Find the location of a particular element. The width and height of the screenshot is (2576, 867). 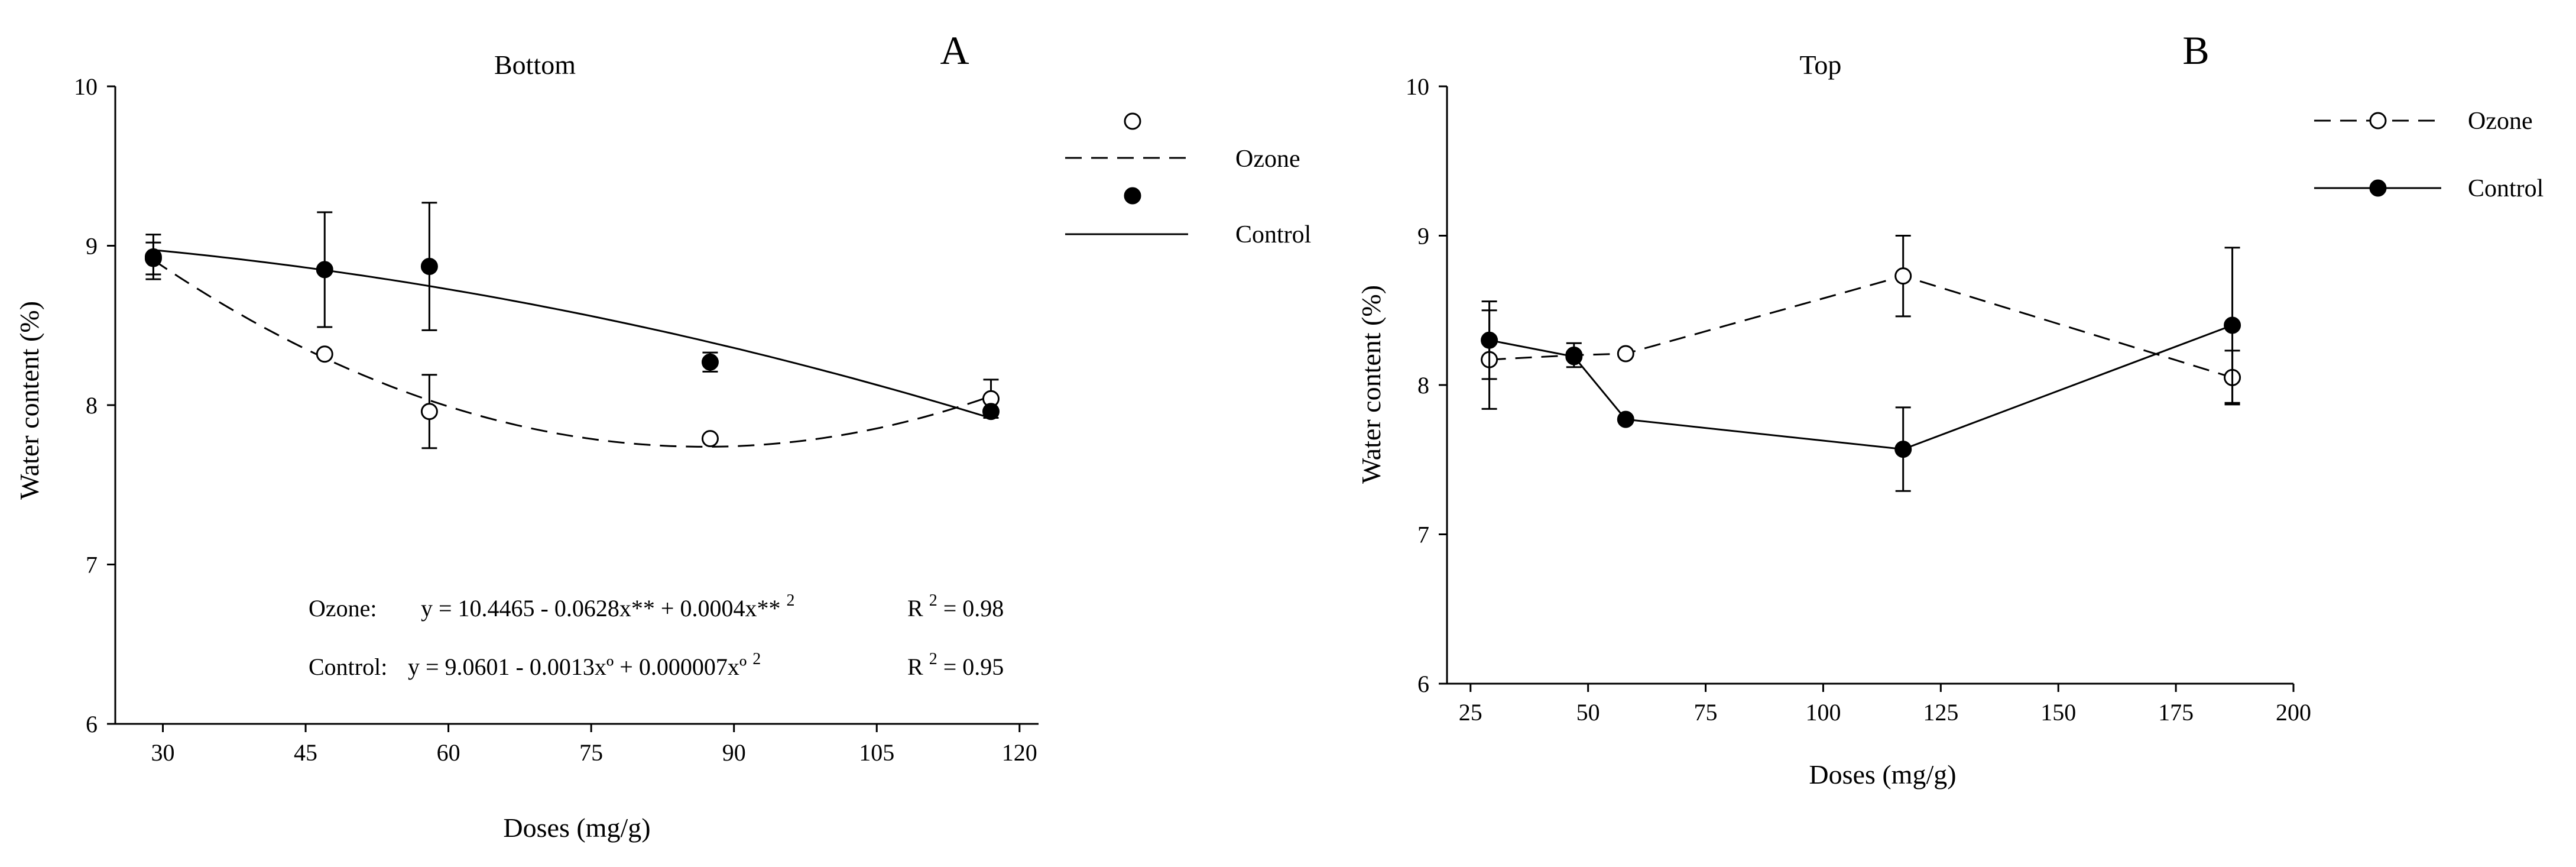

panel-a-legend-control-marker is located at coordinates (1132, 196).